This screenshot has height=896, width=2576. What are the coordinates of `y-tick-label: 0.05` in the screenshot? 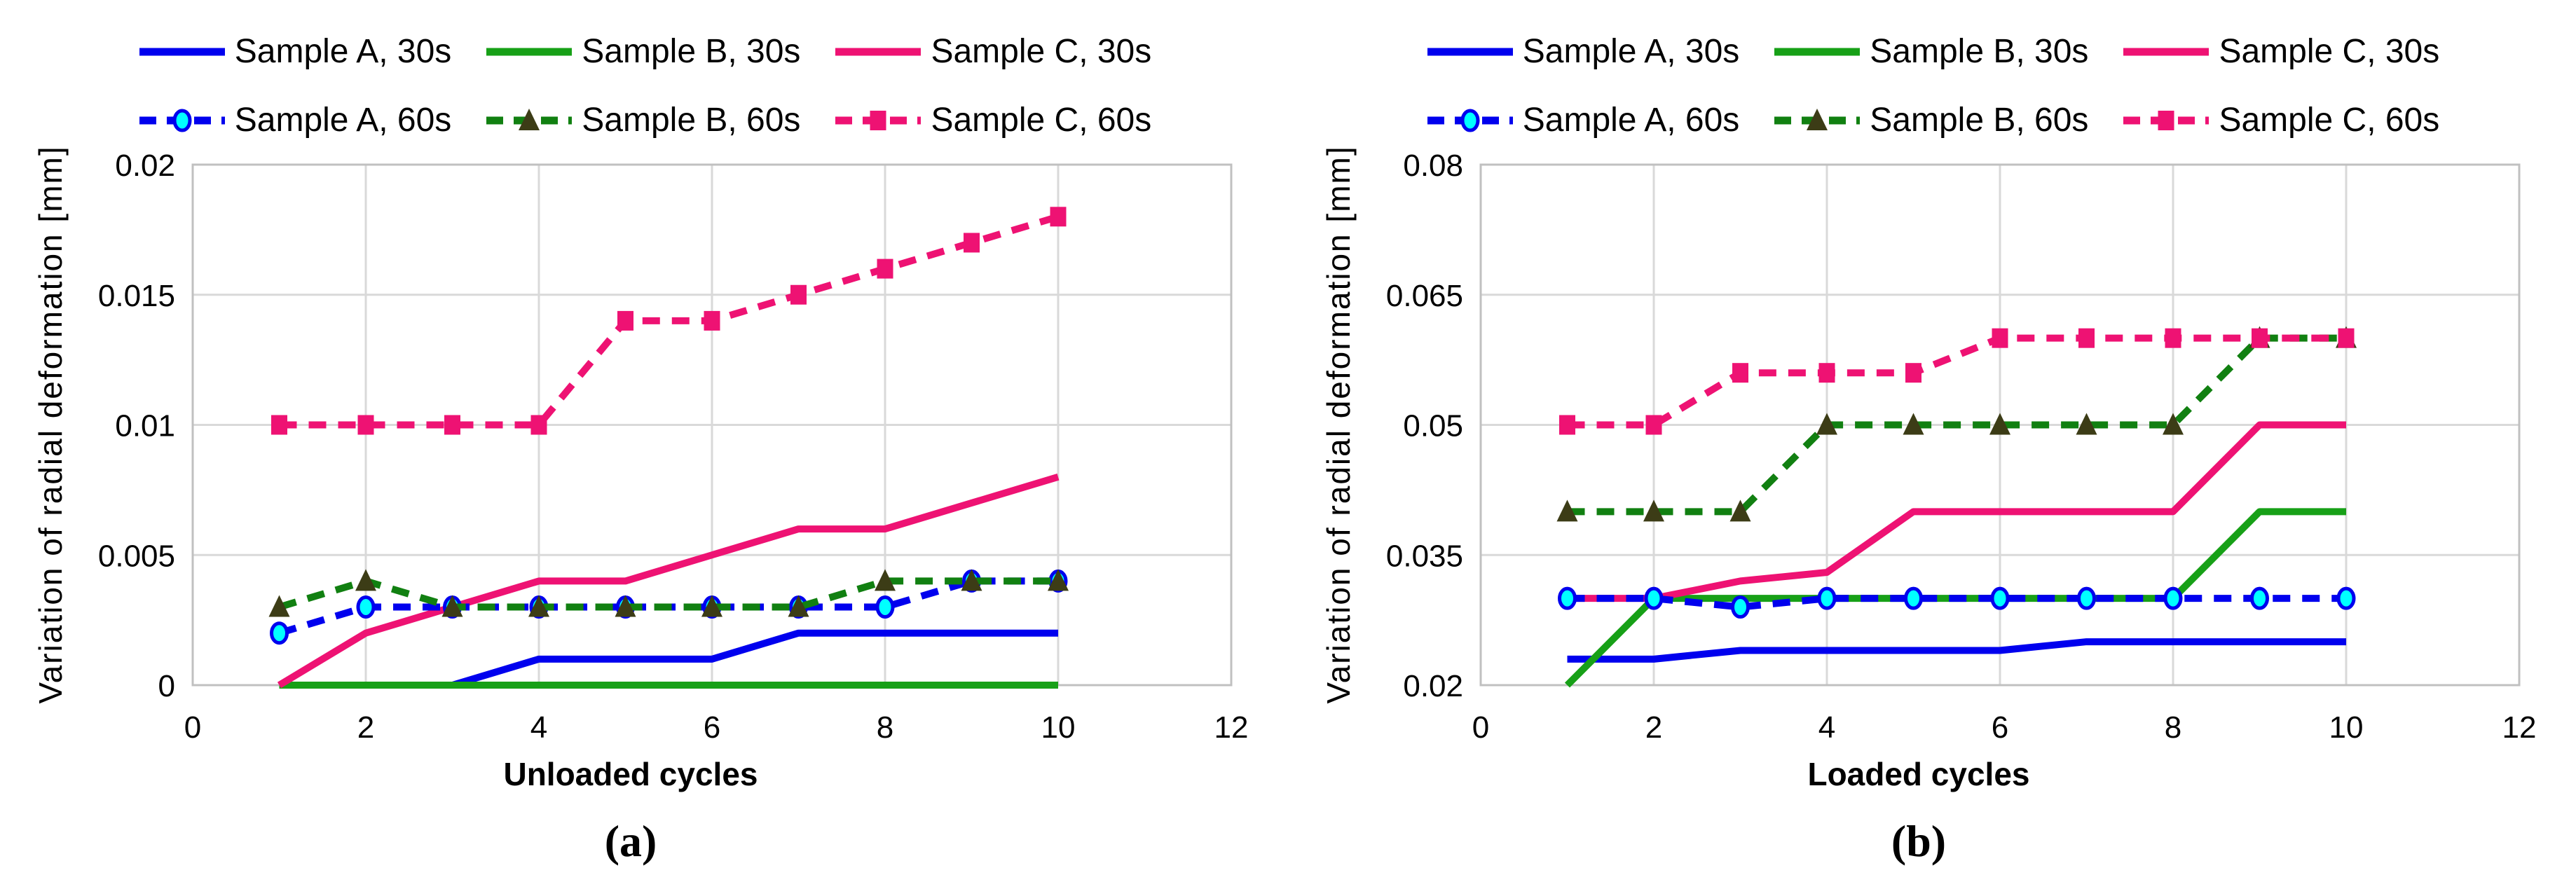 It's located at (1433, 426).